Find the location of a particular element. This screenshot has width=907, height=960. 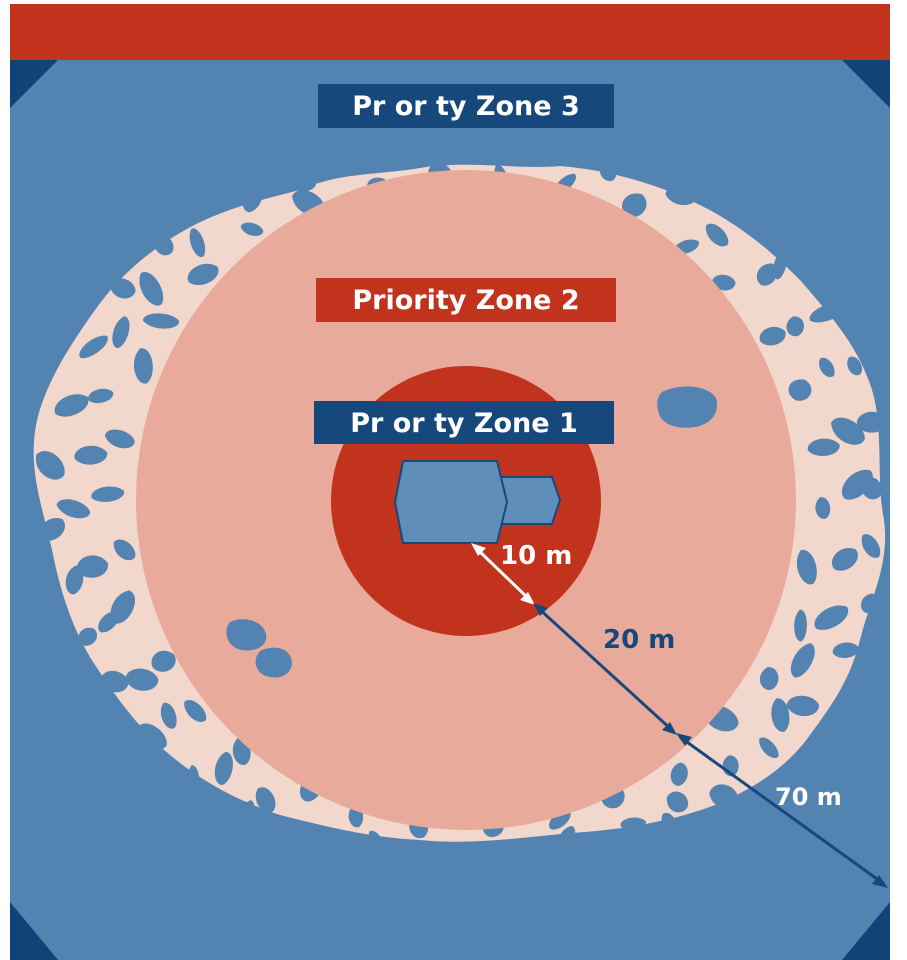

zone-1-label-bg is located at coordinates (464, 422).